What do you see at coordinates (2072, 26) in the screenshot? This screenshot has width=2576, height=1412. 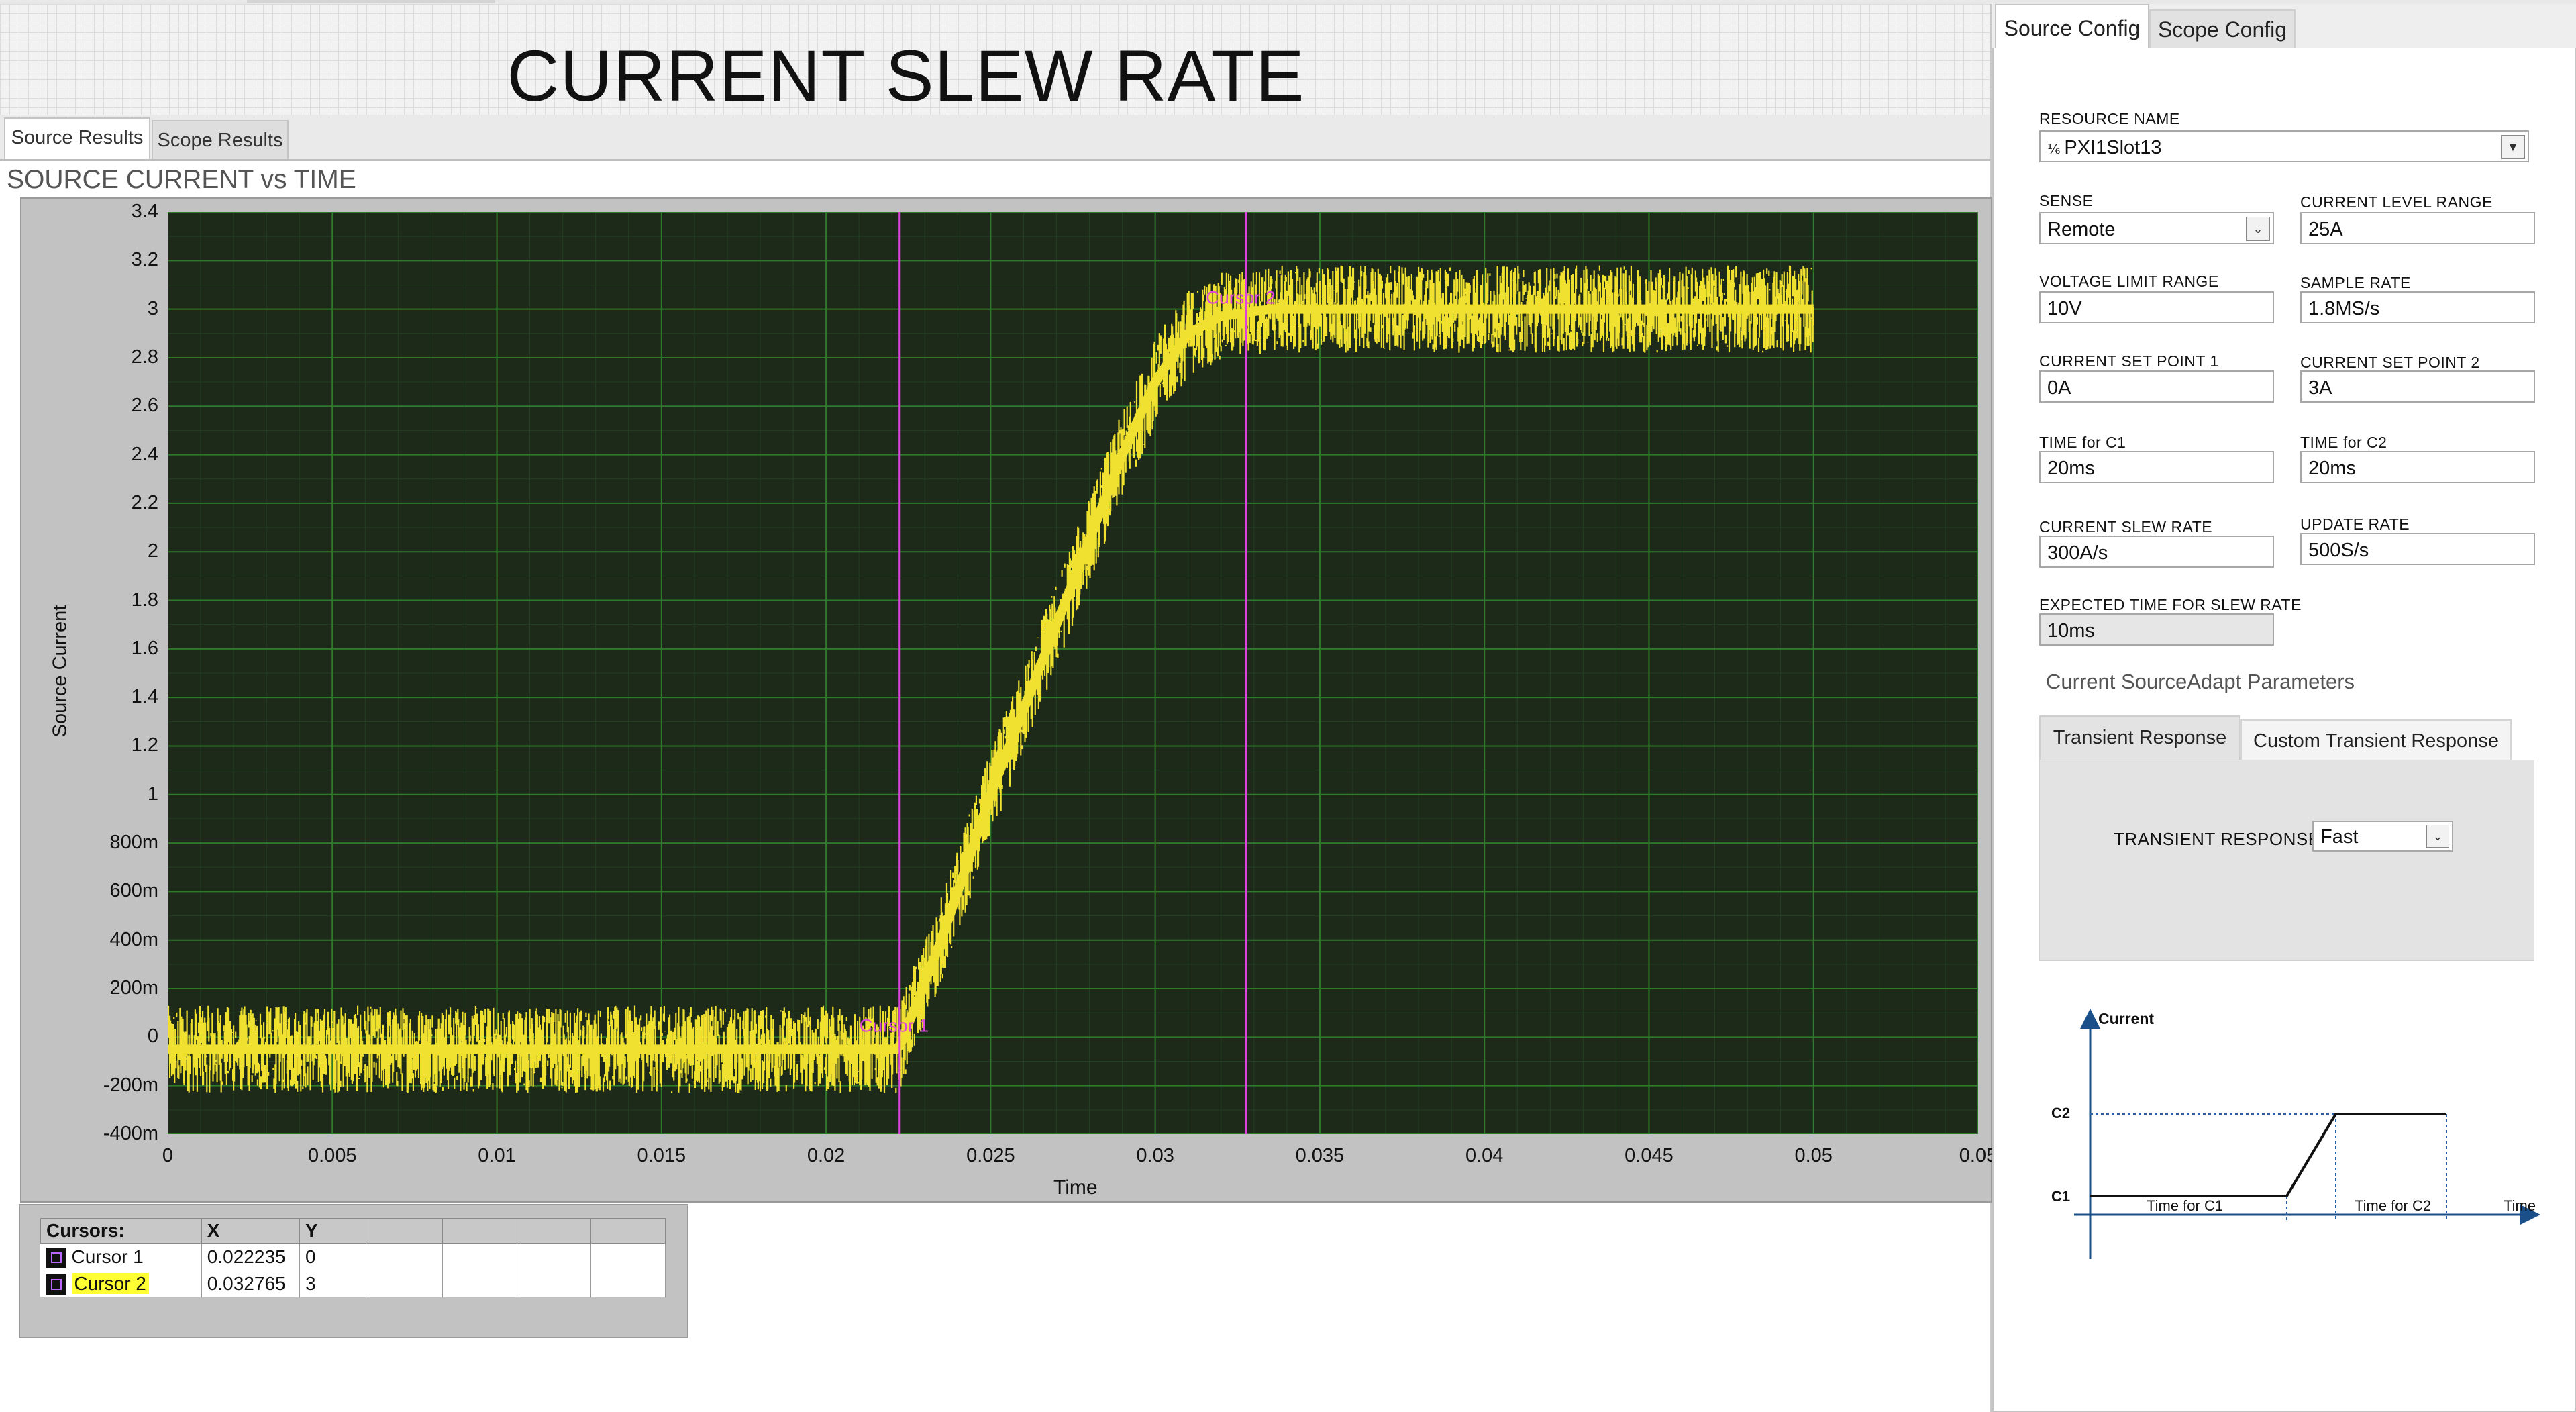 I see `tab-source-config: Source Config` at bounding box center [2072, 26].